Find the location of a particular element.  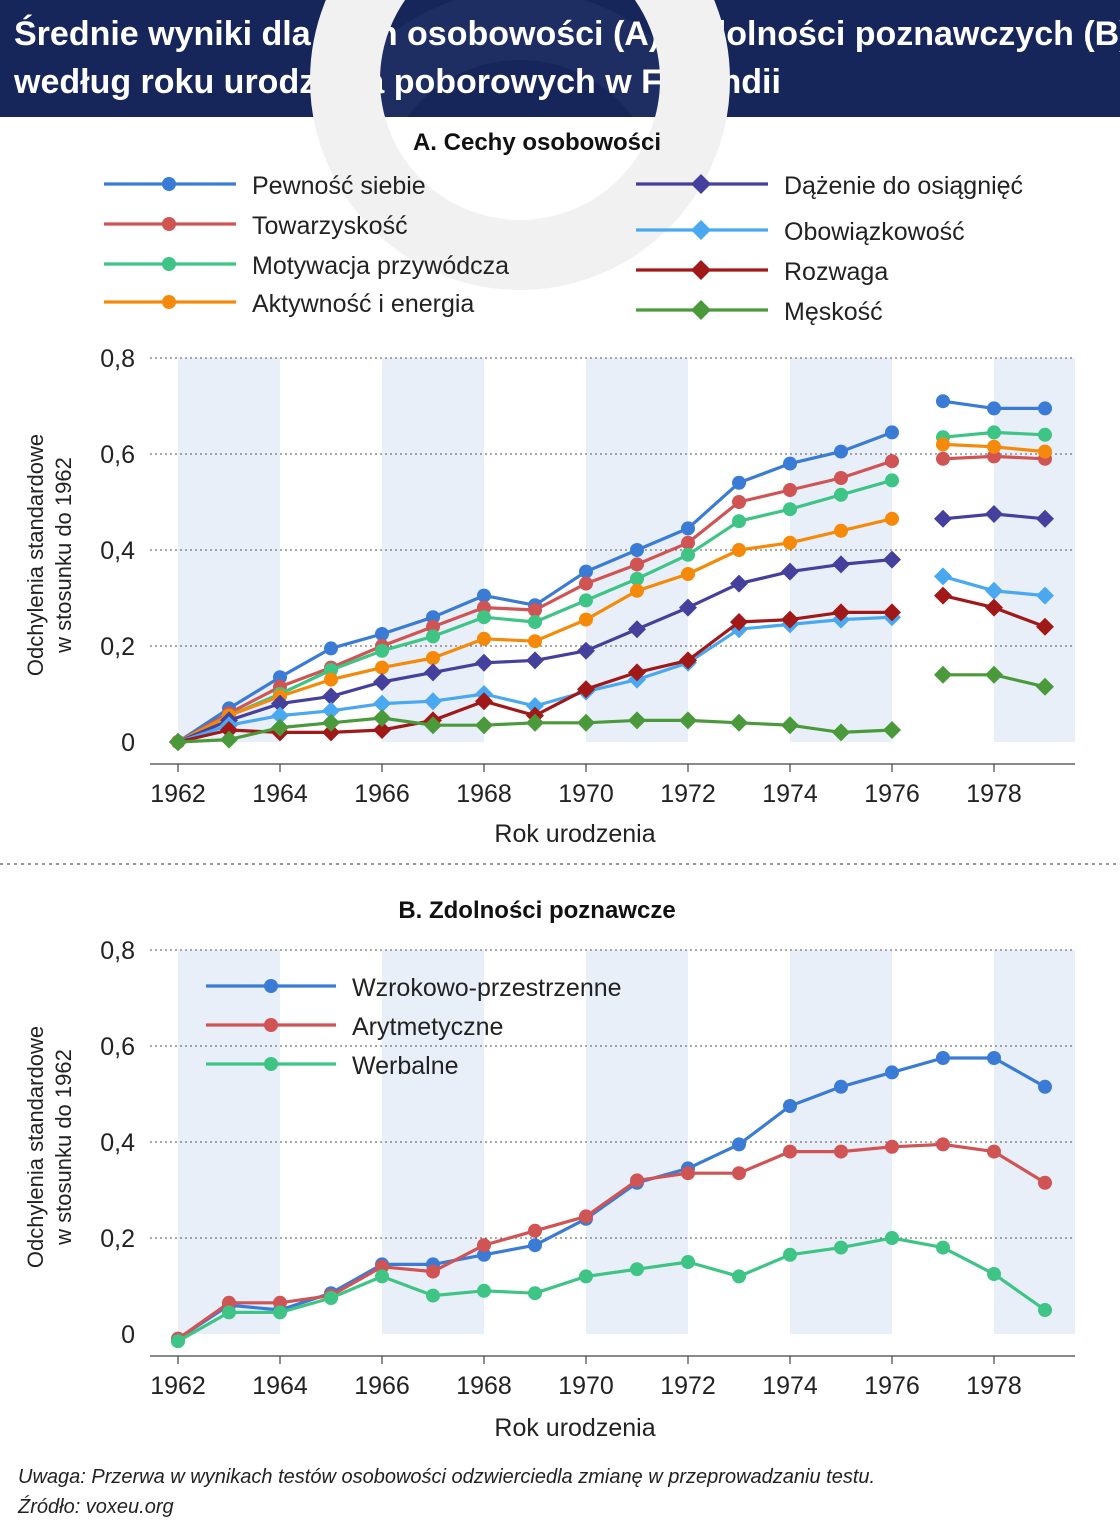

y-tick-label: 0,2 is located at coordinates (117, 647).